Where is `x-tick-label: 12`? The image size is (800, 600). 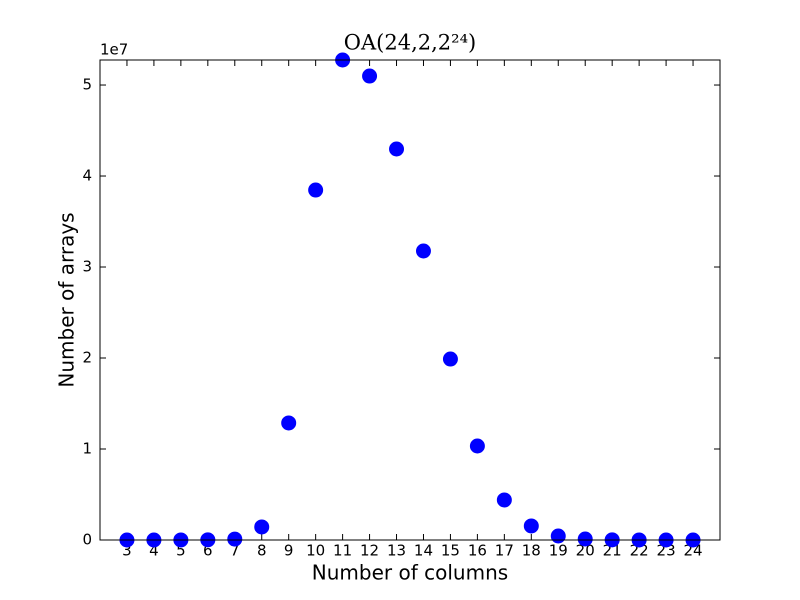
x-tick-label: 12 is located at coordinates (369, 551).